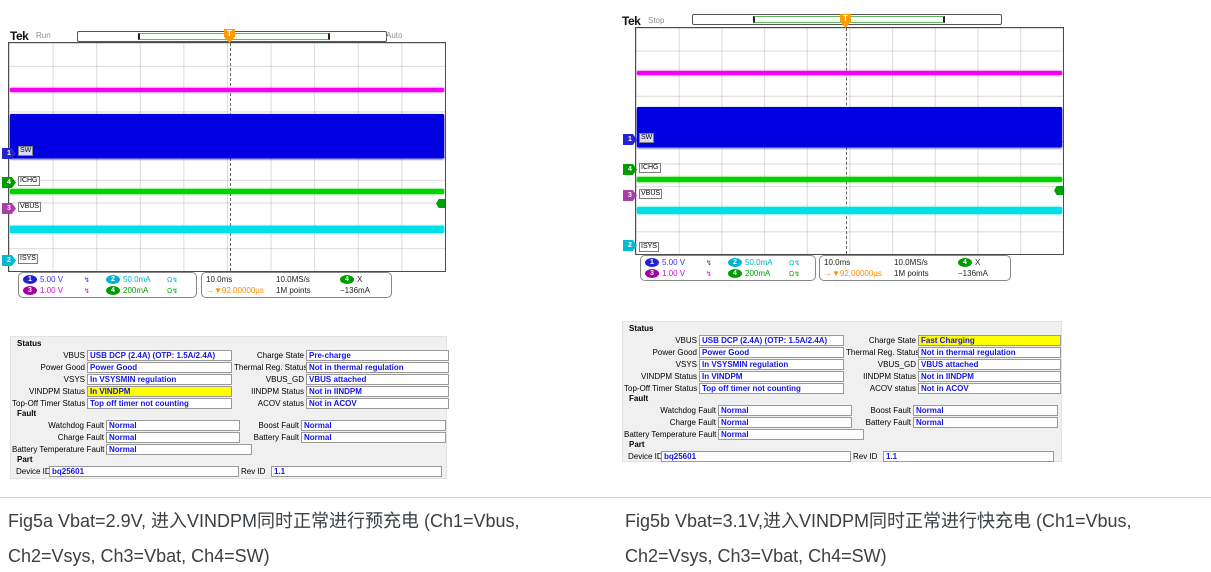 The width and height of the screenshot is (1211, 572). What do you see at coordinates (728, 273) in the screenshot?
I see `readout-row-ch3-ch4: 3 1.00 V ↯ 4 200mA Ω↯` at bounding box center [728, 273].